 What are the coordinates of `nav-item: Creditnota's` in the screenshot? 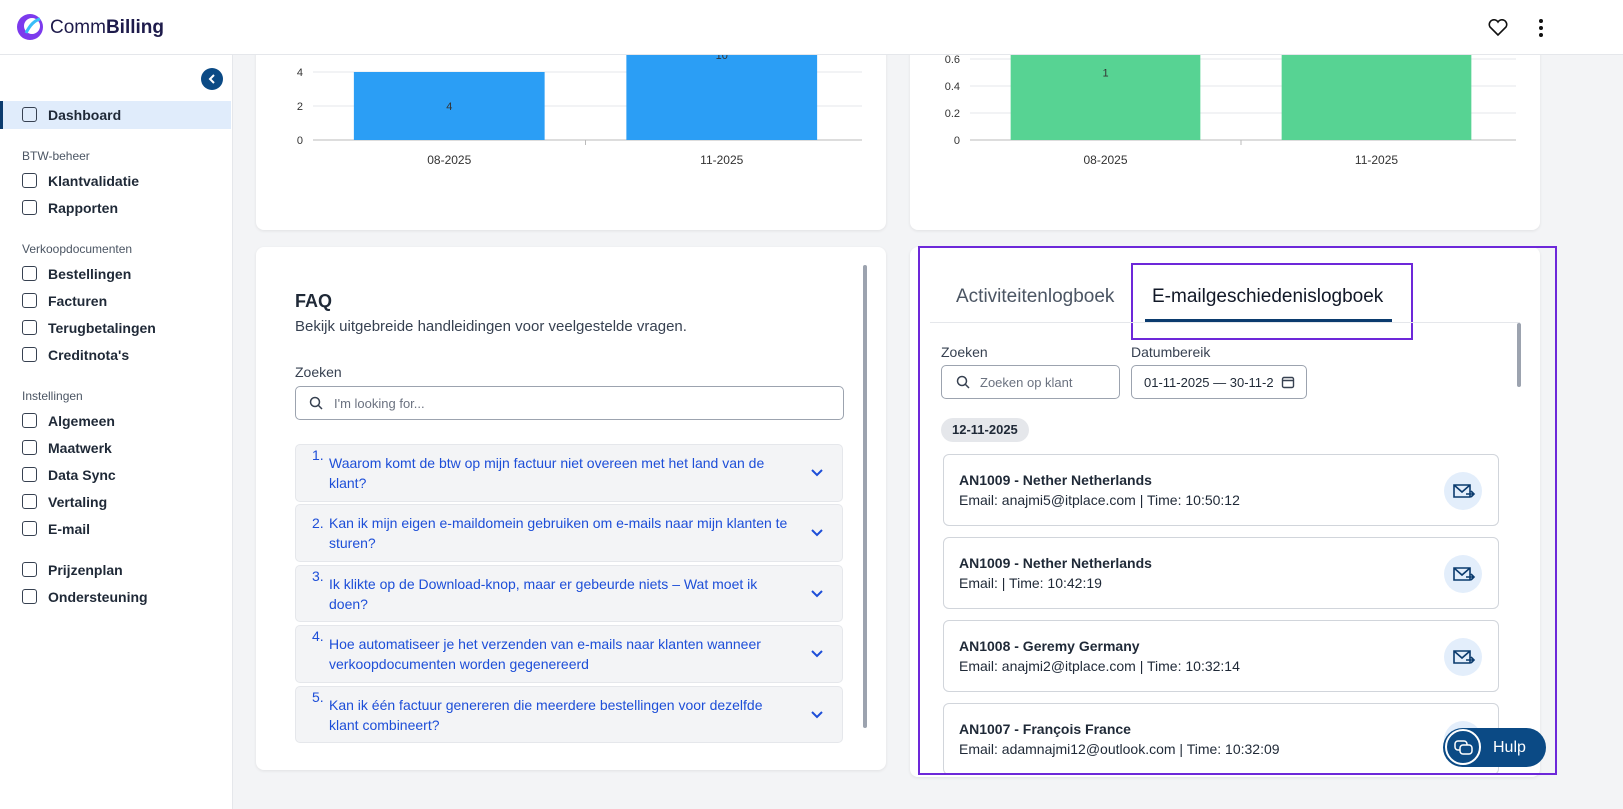 It's located at (89, 355).